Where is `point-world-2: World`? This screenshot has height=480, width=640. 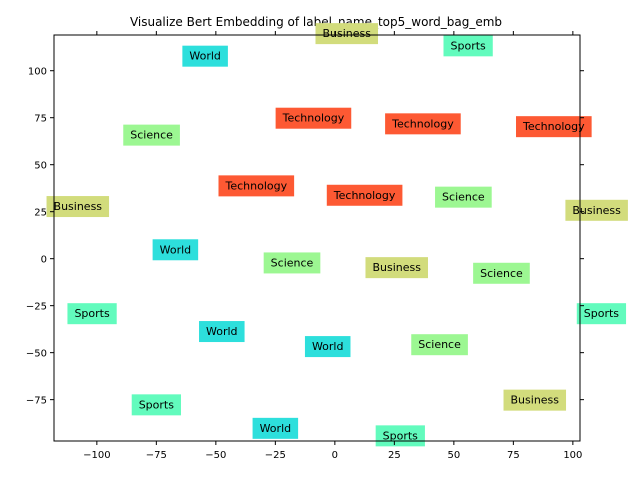
point-world-2: World is located at coordinates (222, 332).